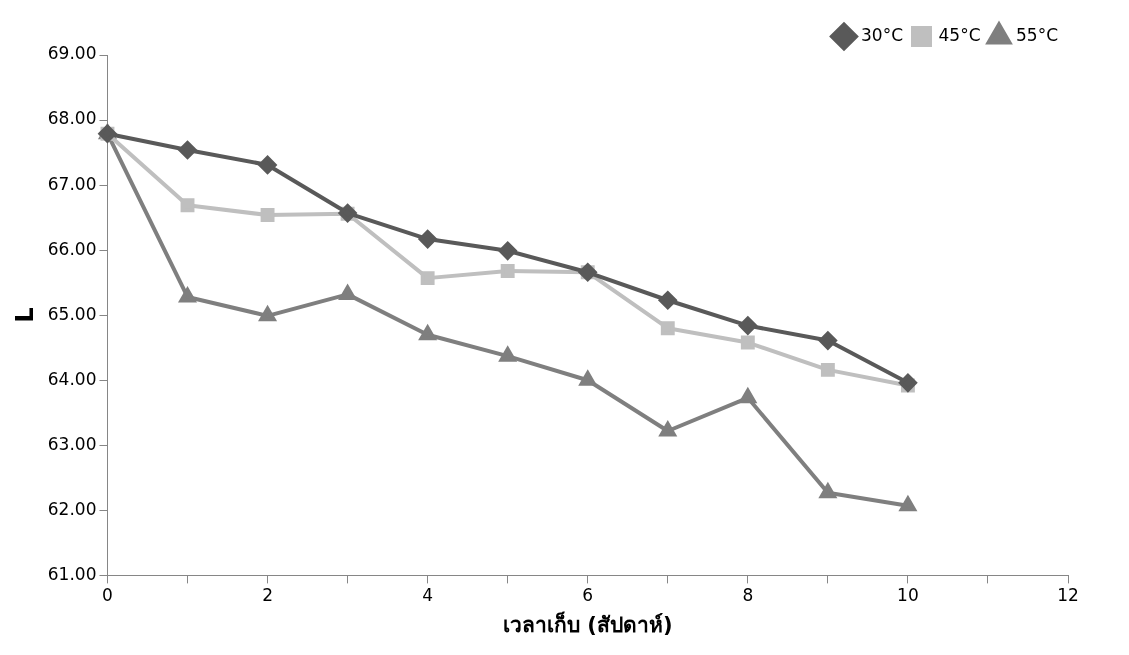 This screenshot has height=655, width=1129. Describe the element at coordinates (72, 53) in the screenshot. I see `y-tick-label: 69.00` at that location.